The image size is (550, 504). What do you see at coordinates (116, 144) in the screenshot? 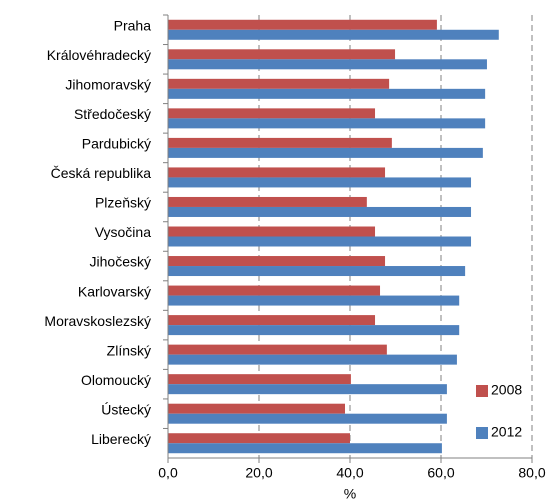
I see `y-tick-label: Pardubický` at bounding box center [116, 144].